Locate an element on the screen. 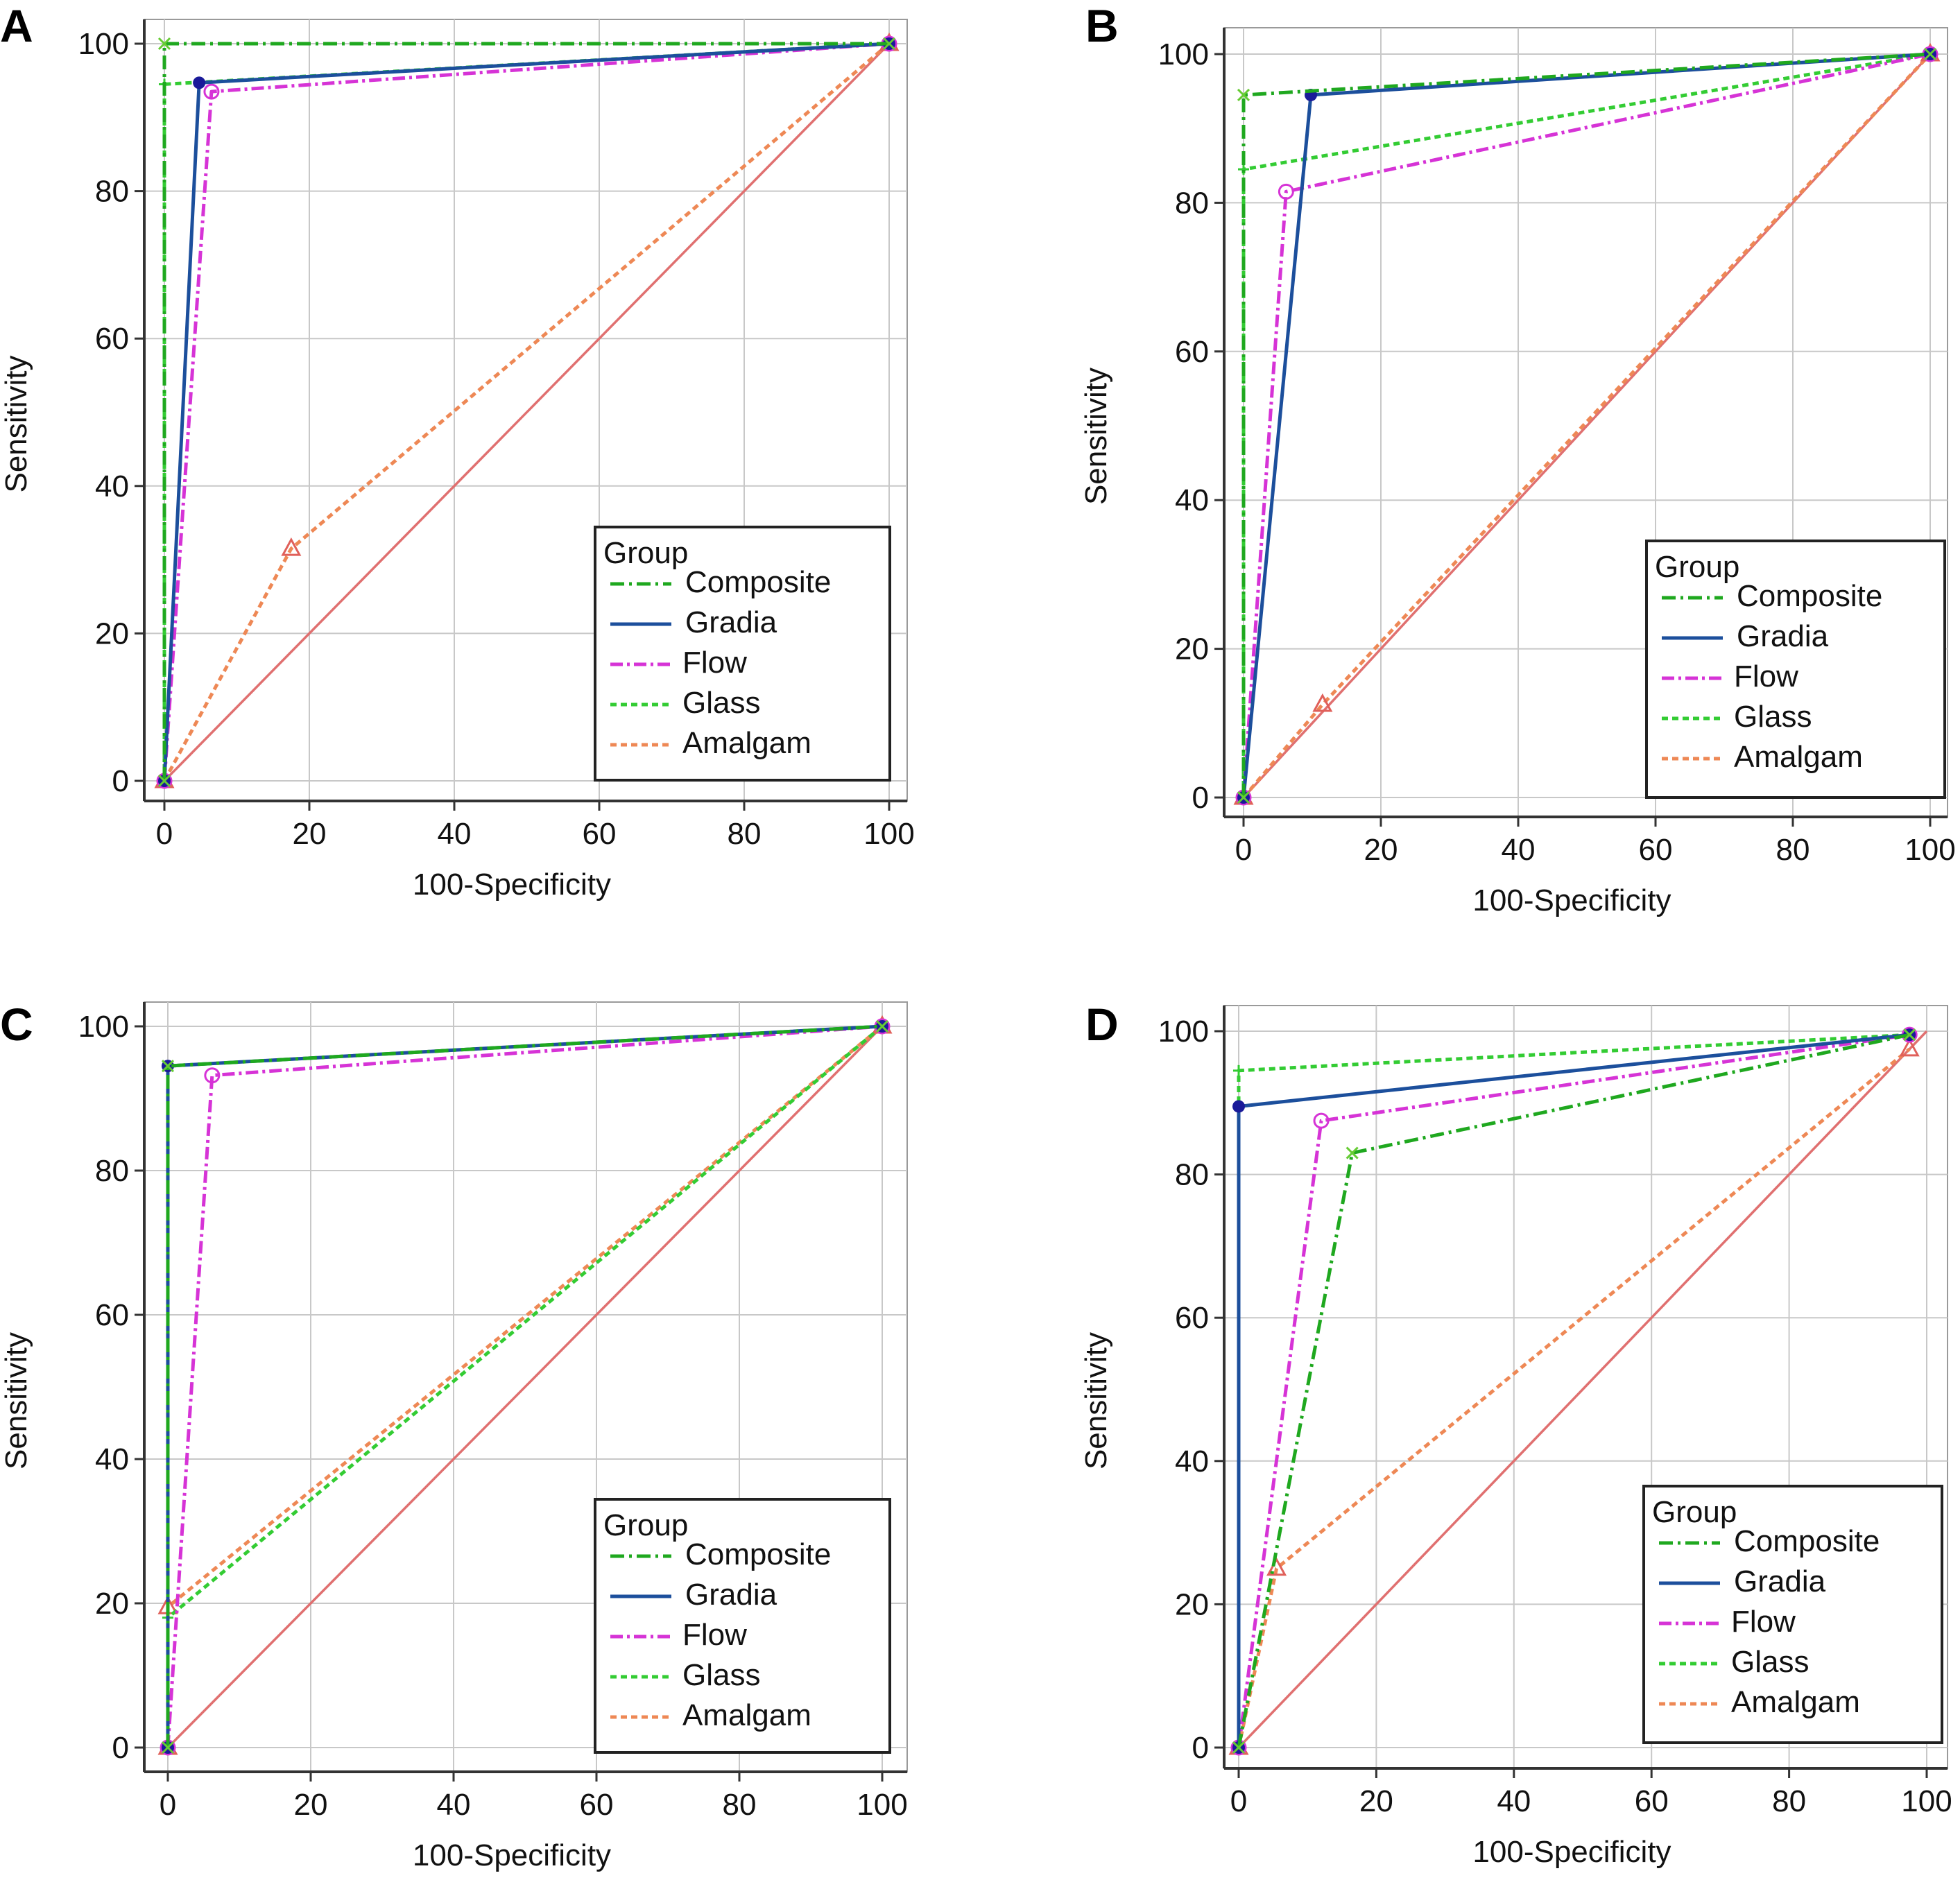 The width and height of the screenshot is (1960, 1880). point-gradia is located at coordinates (1238, 1106).